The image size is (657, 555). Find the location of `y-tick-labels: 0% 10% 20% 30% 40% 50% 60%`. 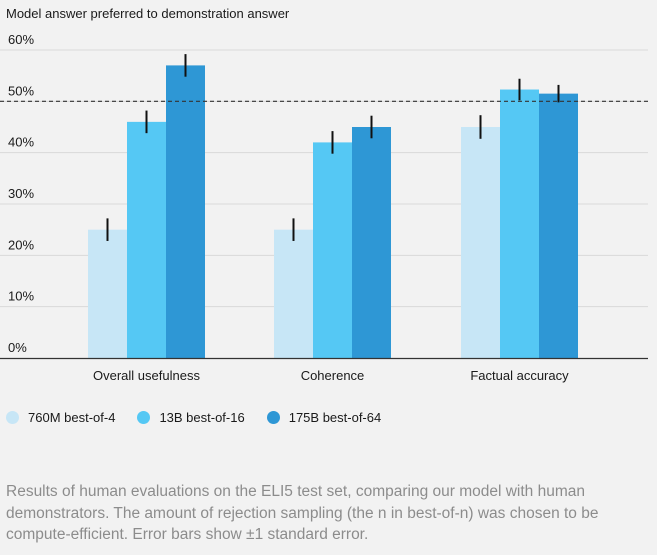

y-tick-labels: 0% 10% 20% 30% 40% 50% 60% is located at coordinates (21, 193).